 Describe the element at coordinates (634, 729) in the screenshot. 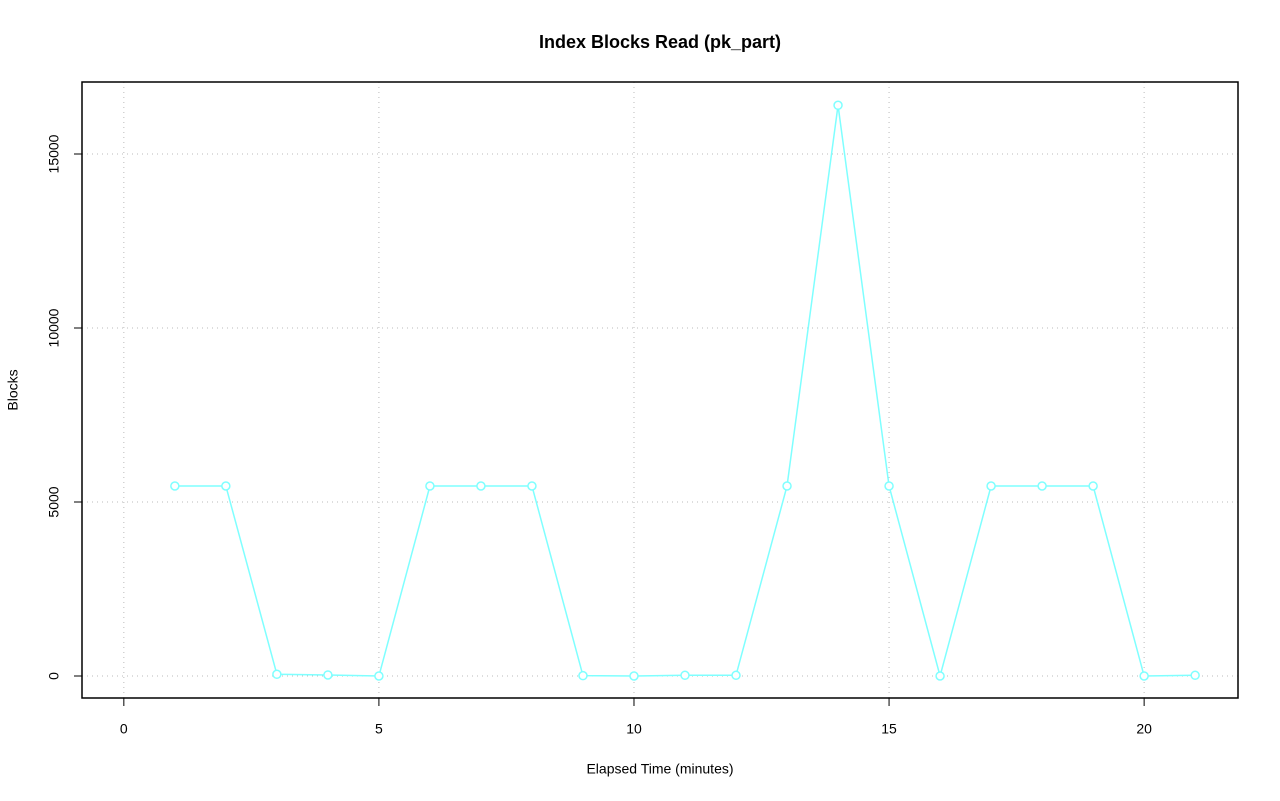

I see `x-tick-label: 10` at that location.